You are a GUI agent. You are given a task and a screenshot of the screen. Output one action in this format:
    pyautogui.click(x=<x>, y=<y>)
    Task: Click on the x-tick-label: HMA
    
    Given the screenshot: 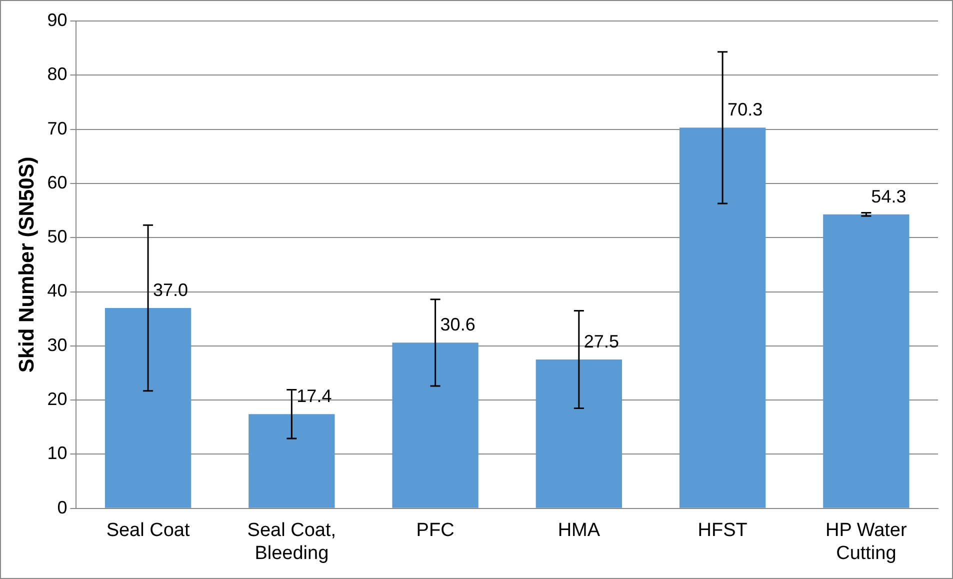 What is the action you would take?
    pyautogui.click(x=579, y=531)
    